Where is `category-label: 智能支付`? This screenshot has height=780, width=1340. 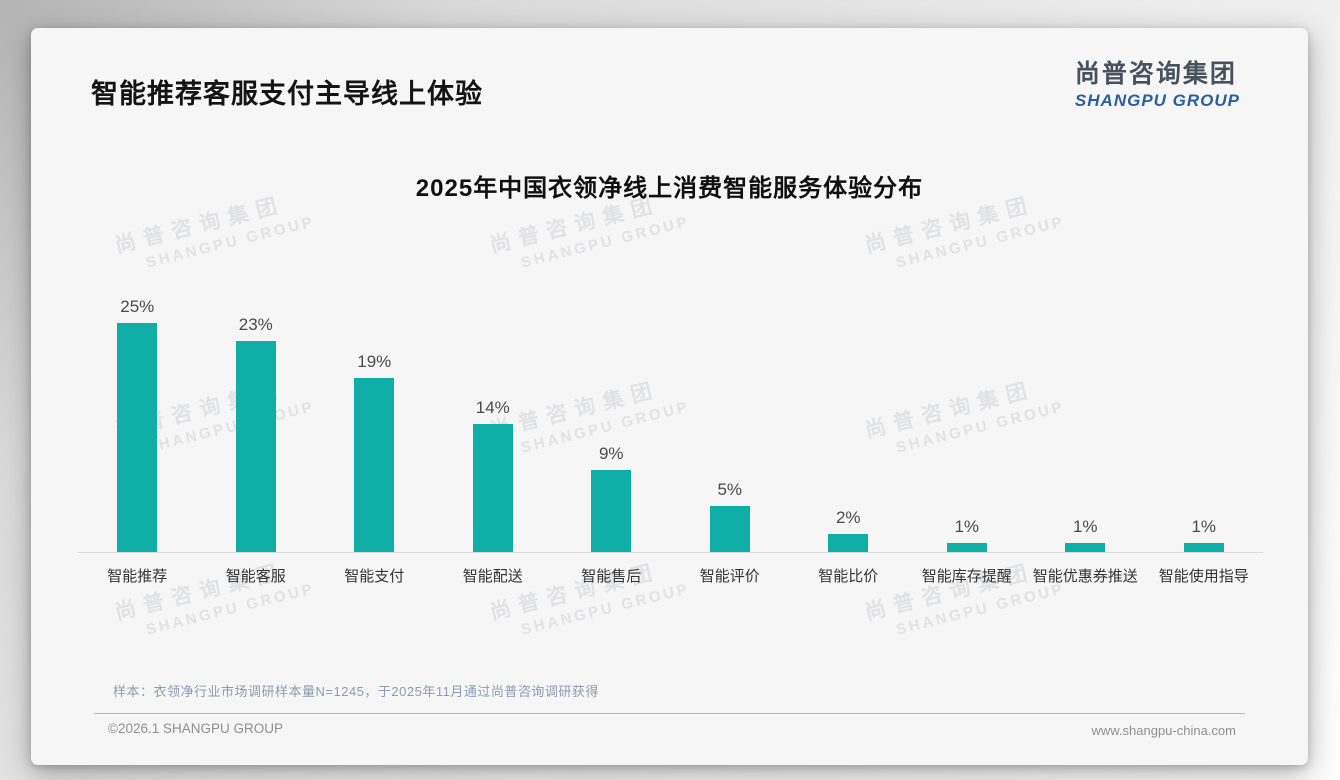 category-label: 智能支付 is located at coordinates (374, 576).